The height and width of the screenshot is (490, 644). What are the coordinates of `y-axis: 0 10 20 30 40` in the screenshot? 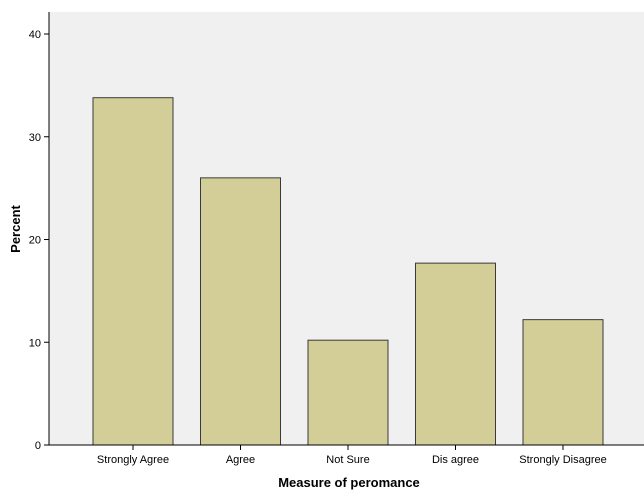 It's located at (39, 232).